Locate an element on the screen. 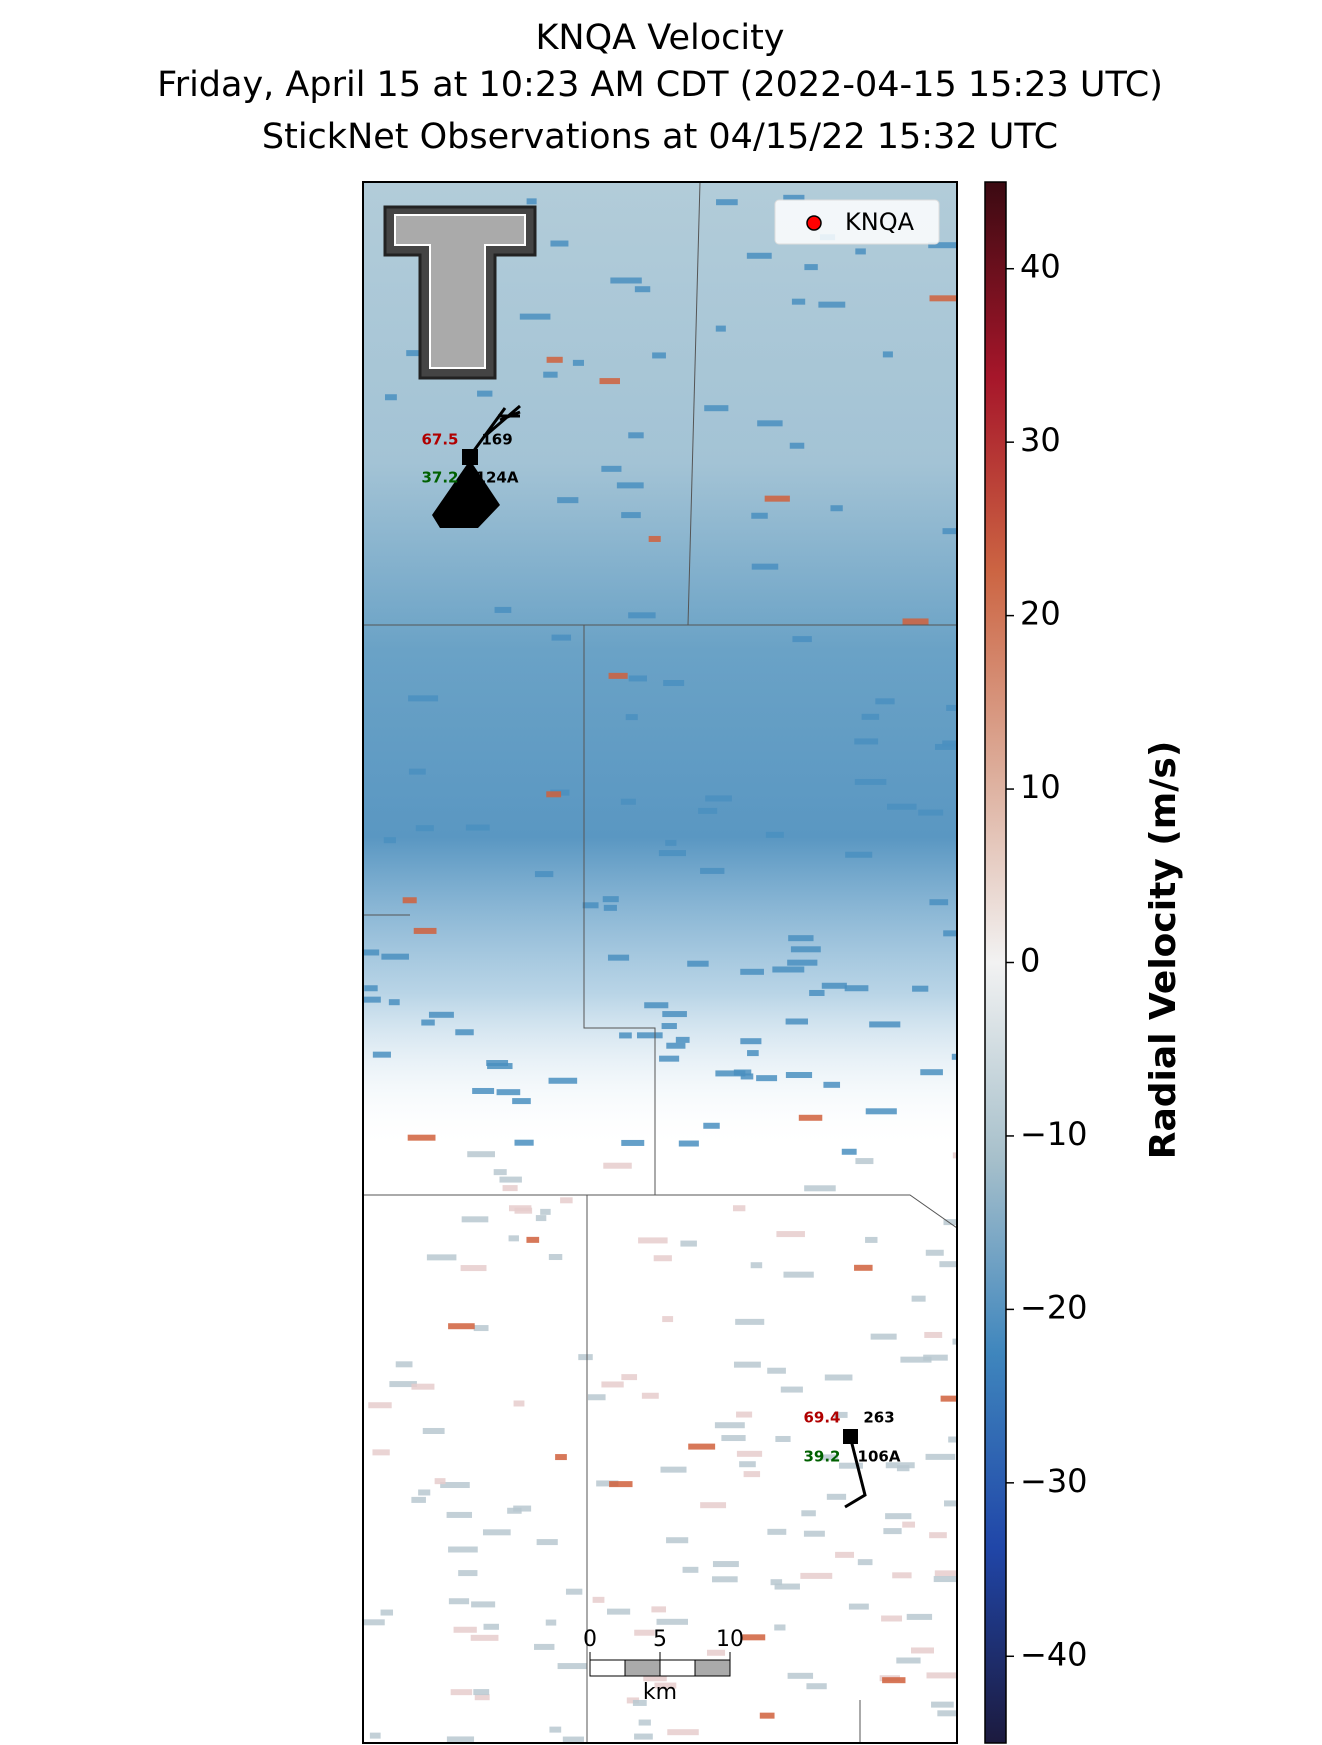  temperature: 69.4 is located at coordinates (821, 1418).